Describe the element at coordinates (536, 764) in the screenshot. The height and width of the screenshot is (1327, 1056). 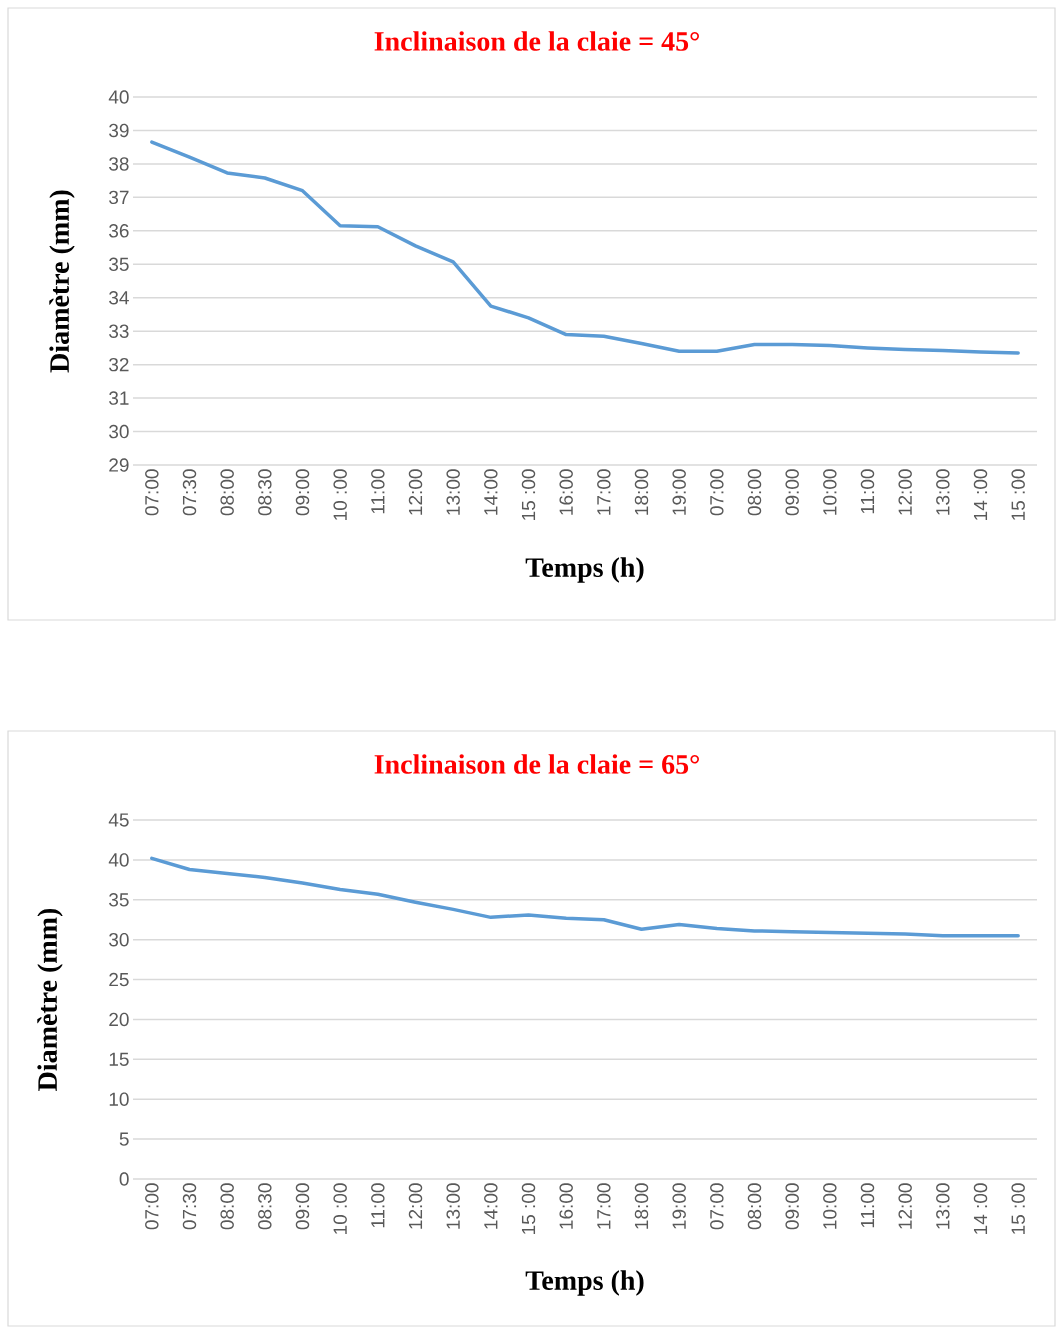
I see `chart-title: Inclinaison de la claie = 65°` at that location.